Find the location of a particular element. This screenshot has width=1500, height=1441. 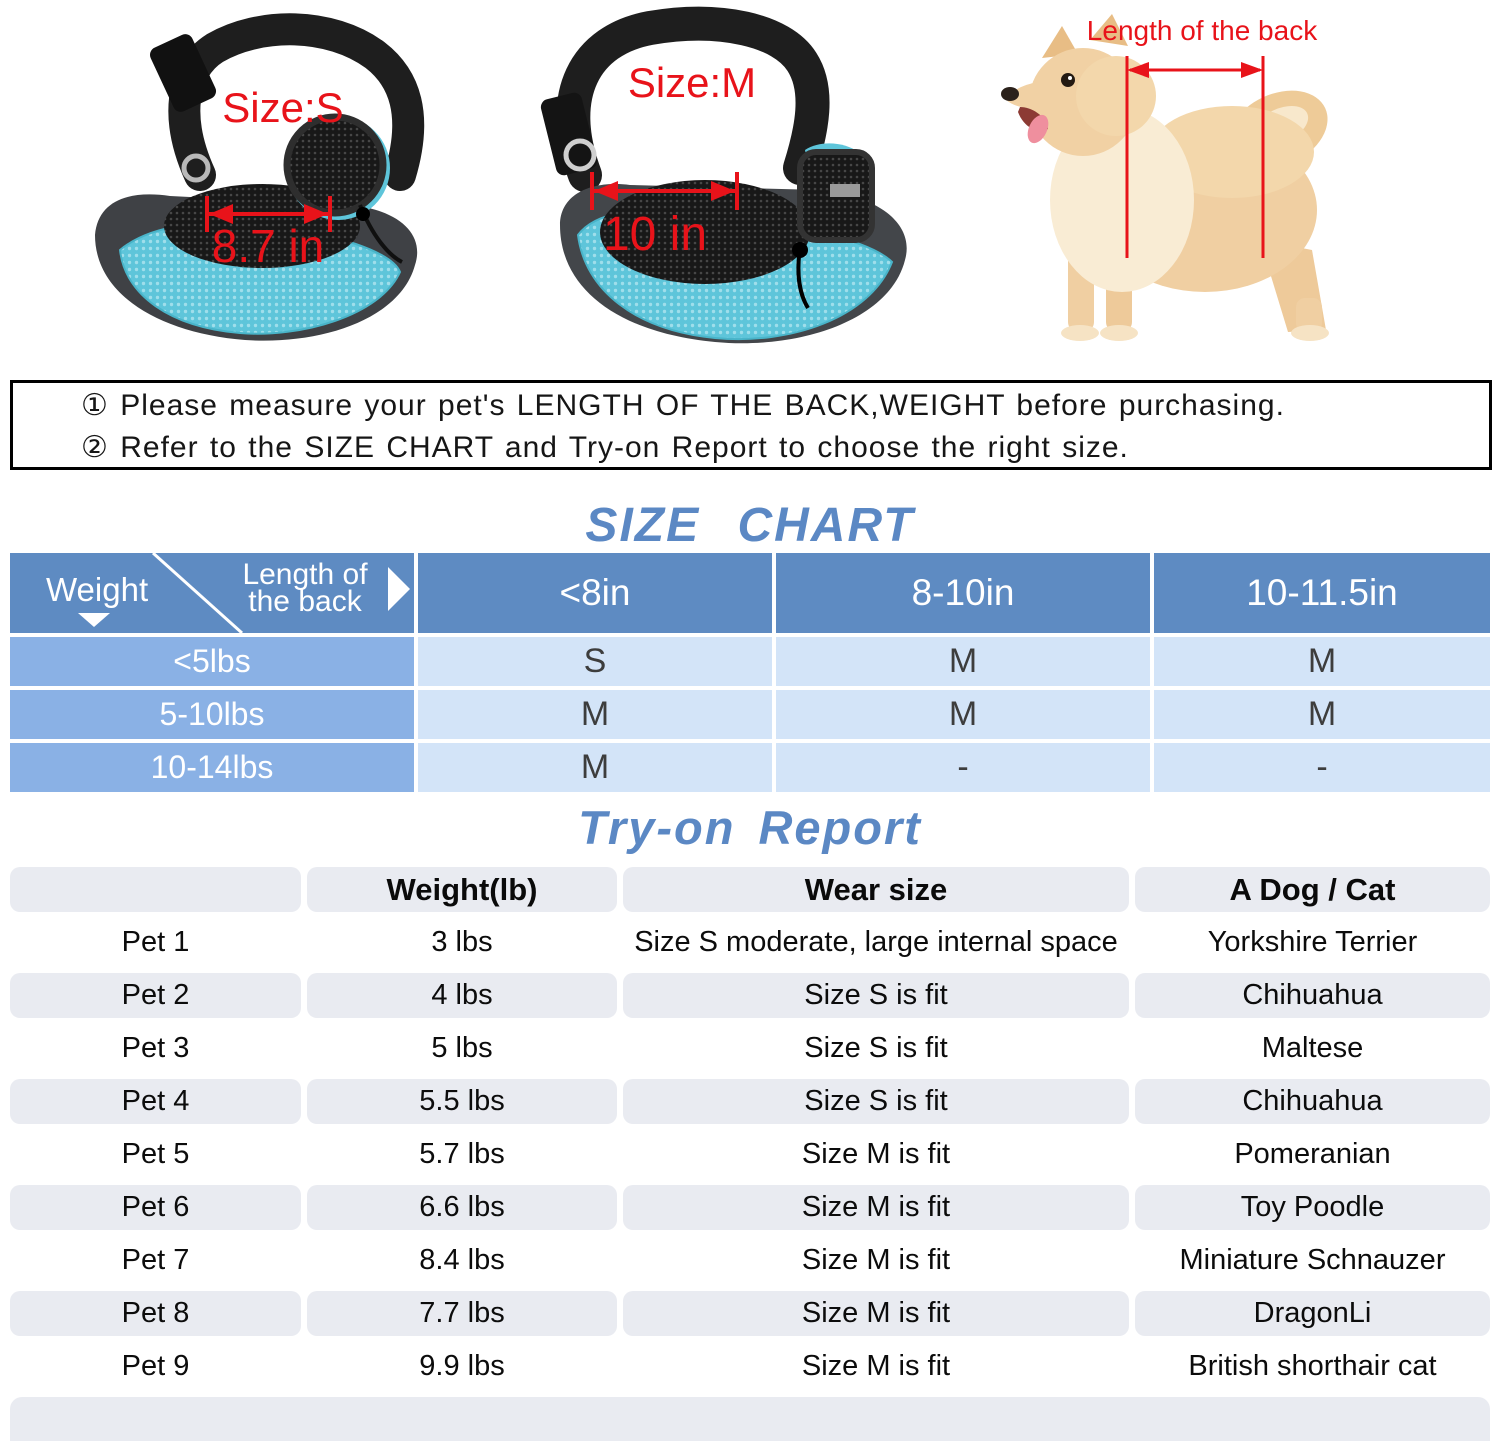

dog-measure-lines is located at coordinates (1195, 157).